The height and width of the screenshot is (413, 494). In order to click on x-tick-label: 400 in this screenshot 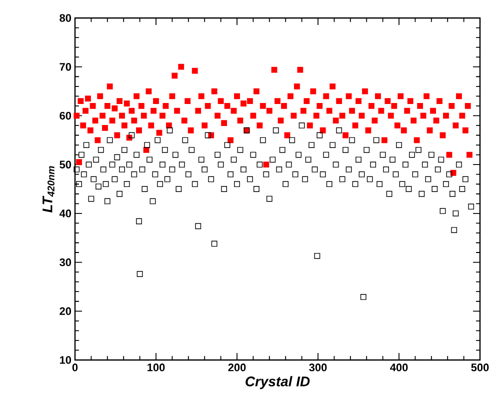, I will do `click(399, 368)`.